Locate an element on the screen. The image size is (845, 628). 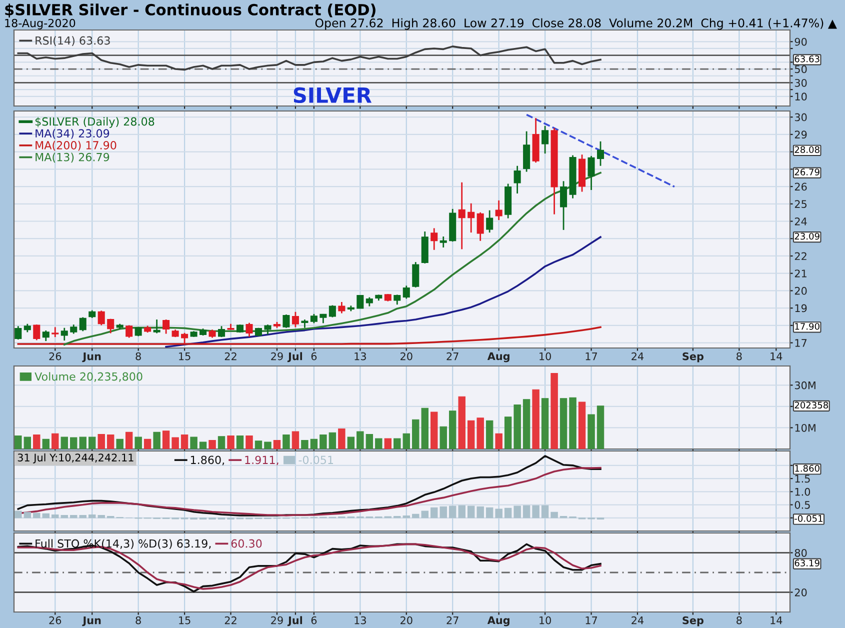
text: 23.09 is located at coordinates (807, 236).